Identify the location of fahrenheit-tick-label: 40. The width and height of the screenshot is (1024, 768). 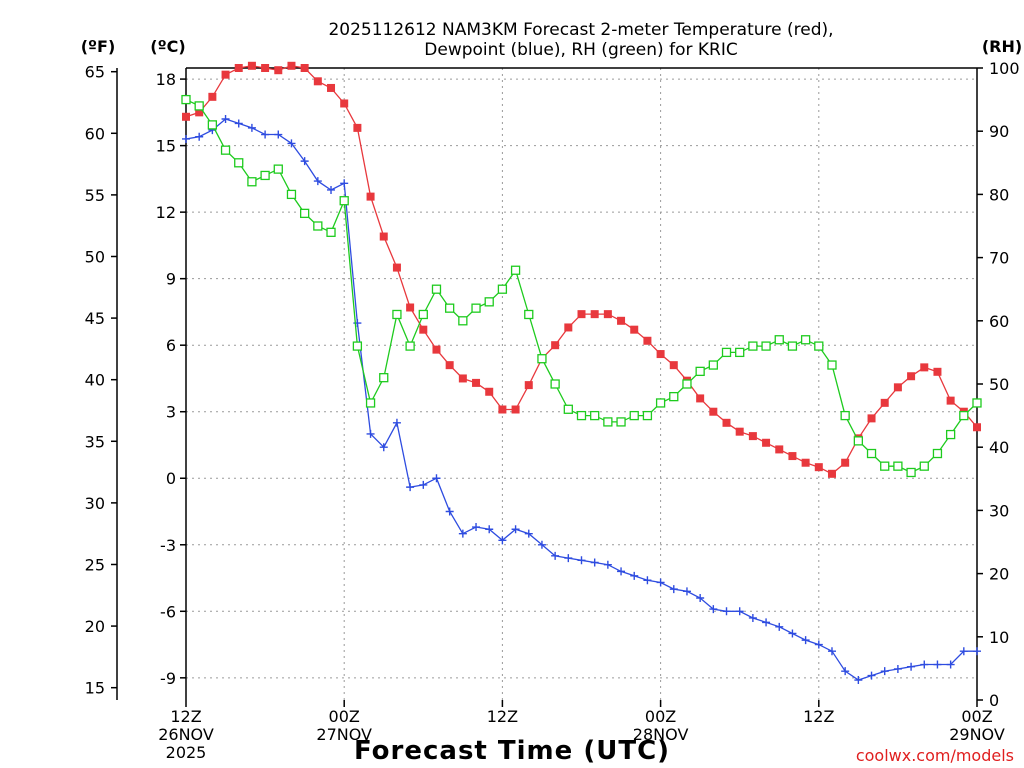
(95, 380).